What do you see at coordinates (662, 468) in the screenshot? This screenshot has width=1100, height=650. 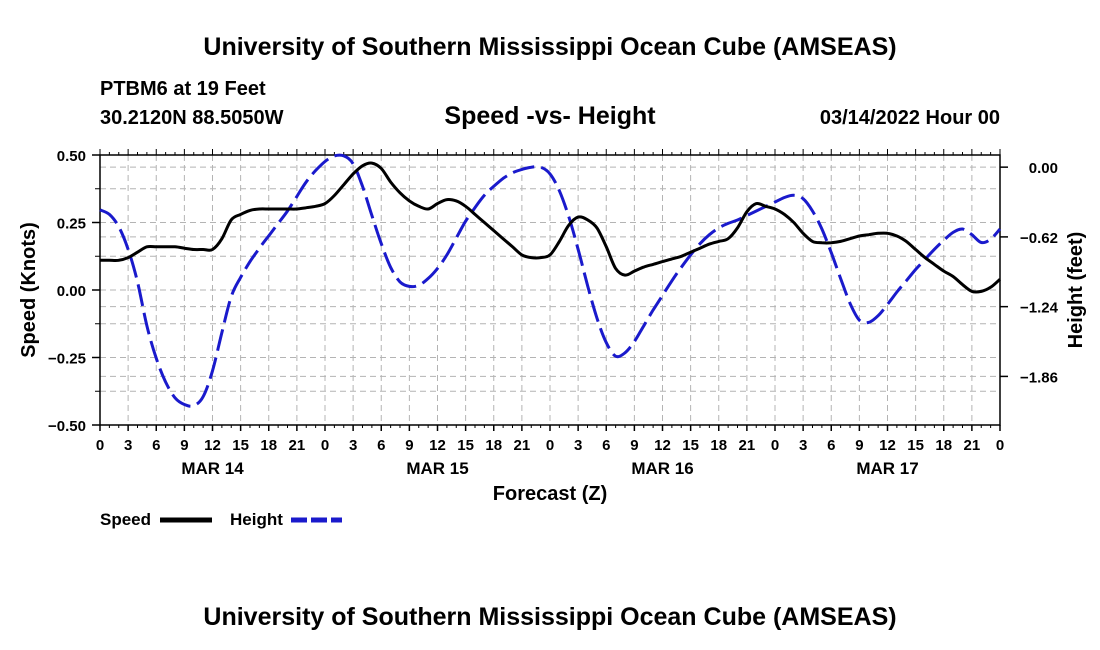 I see `day-label: MAR 16` at bounding box center [662, 468].